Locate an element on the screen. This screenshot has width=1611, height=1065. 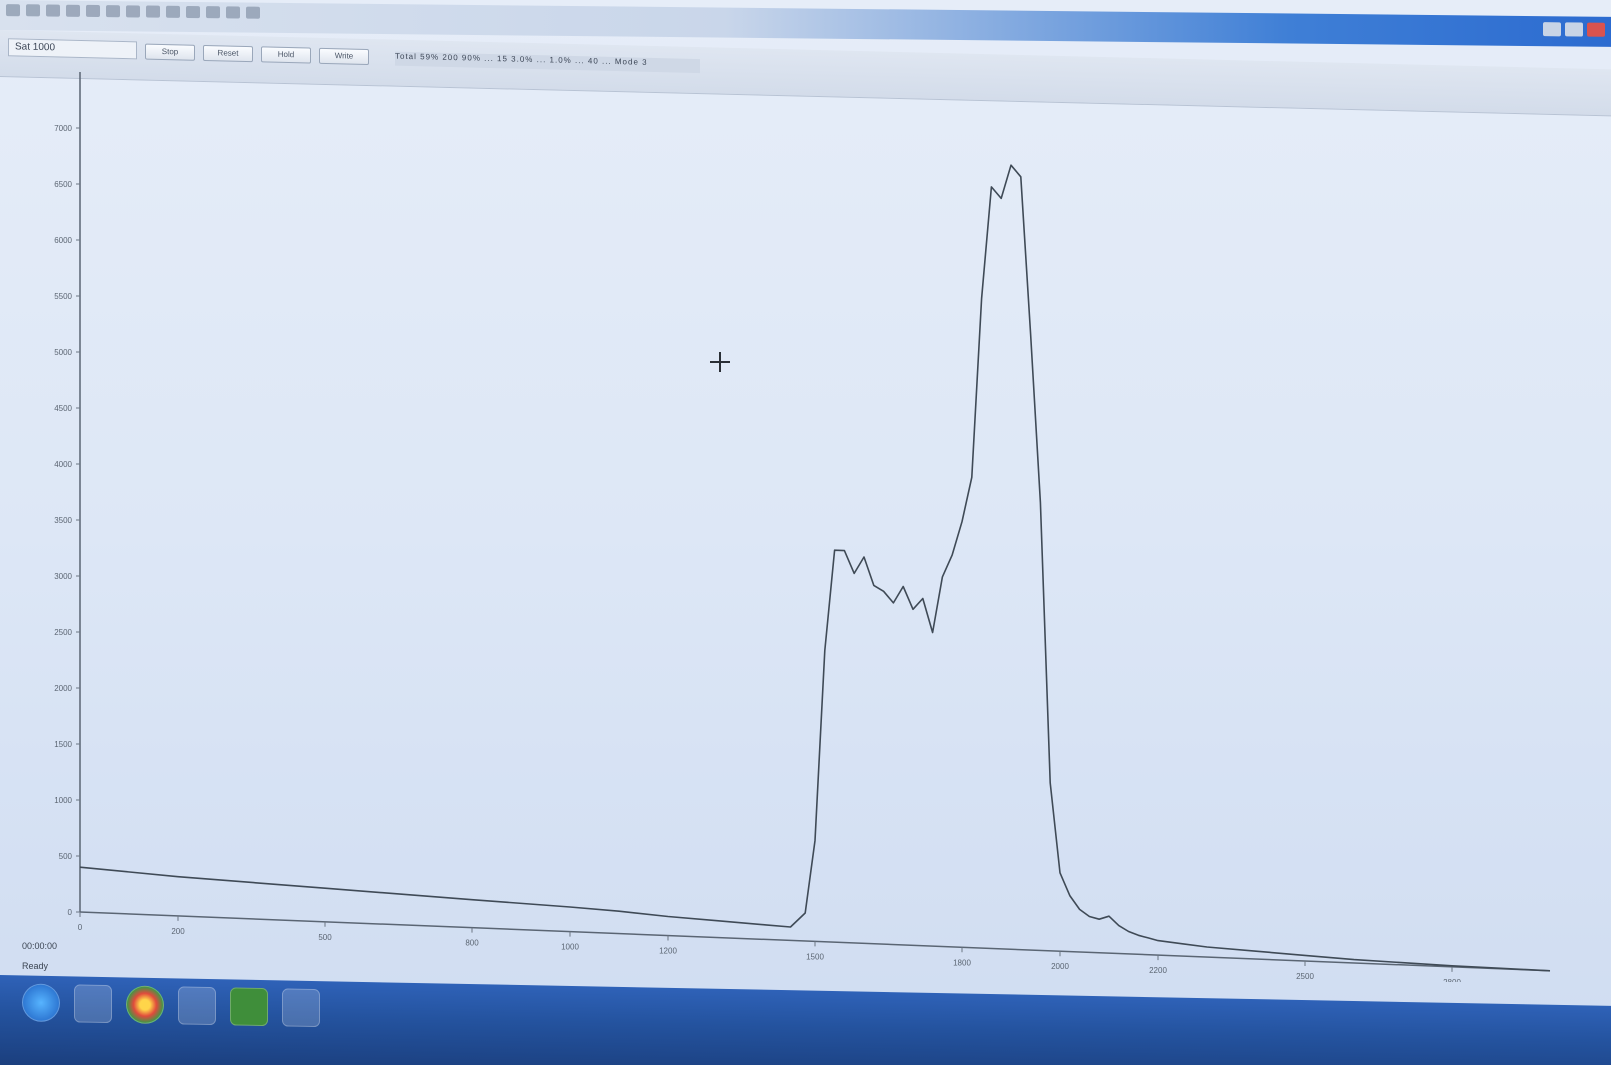
x-tick-label: 500 is located at coordinates (325, 937).